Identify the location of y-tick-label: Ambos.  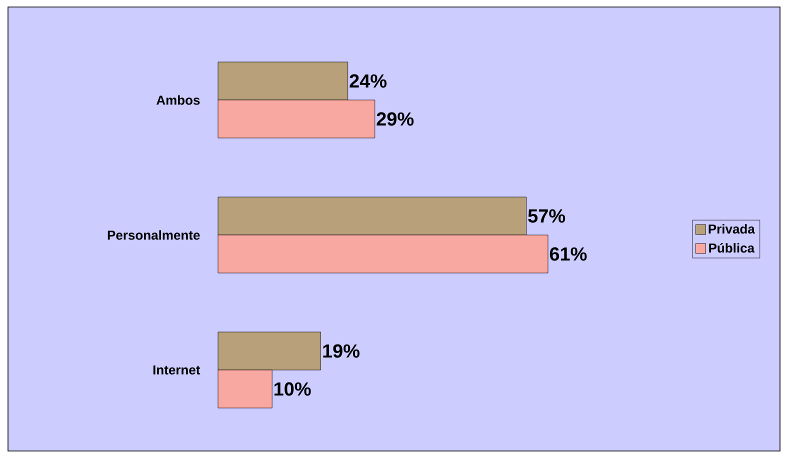
(178, 100).